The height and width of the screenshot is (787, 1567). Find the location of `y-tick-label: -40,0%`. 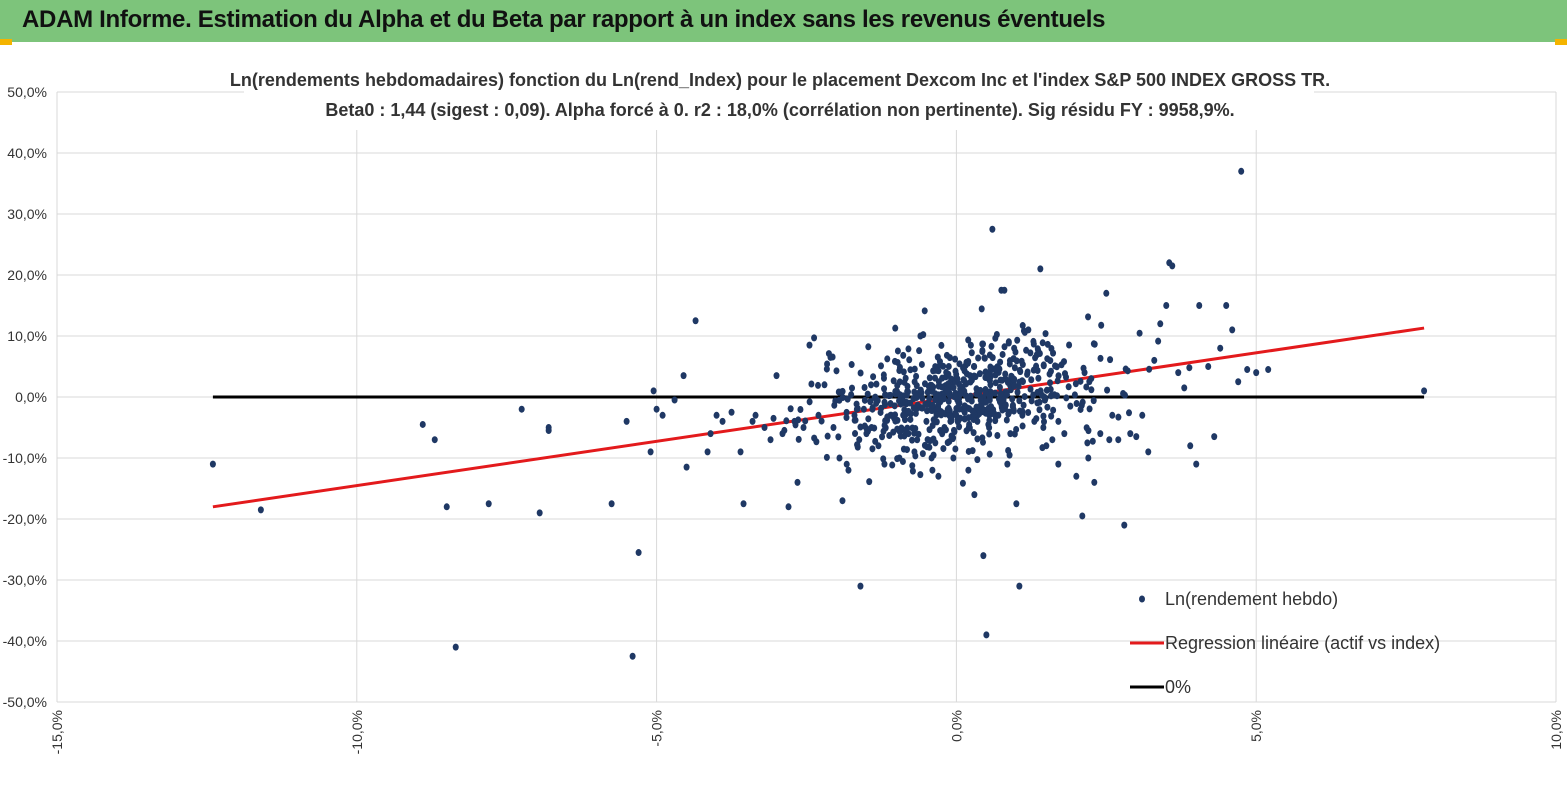

y-tick-label: -40,0% is located at coordinates (25, 641).